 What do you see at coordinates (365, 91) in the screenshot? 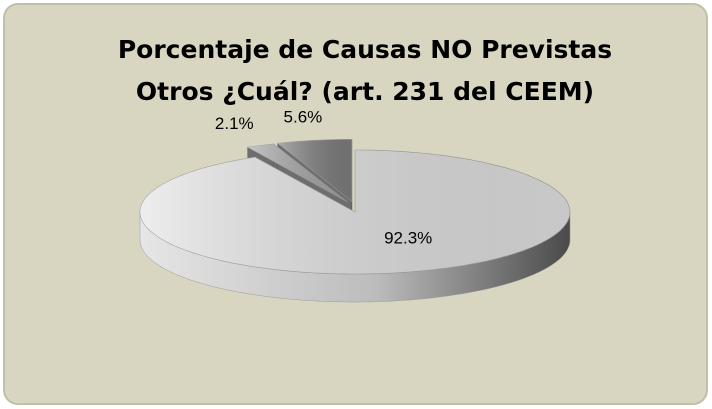
I see `chart-subtitle: Otros ¿Cuál? (art. 231 del CEEM)` at bounding box center [365, 91].